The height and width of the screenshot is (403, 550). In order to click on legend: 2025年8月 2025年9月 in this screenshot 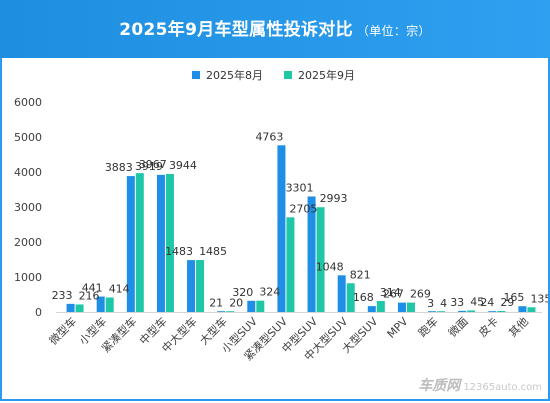, I will do `click(273, 75)`.